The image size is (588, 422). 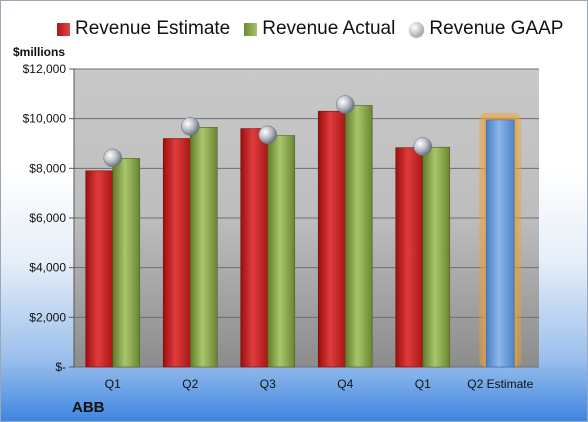 What do you see at coordinates (500, 243) in the screenshot?
I see `bar-forecast` at bounding box center [500, 243].